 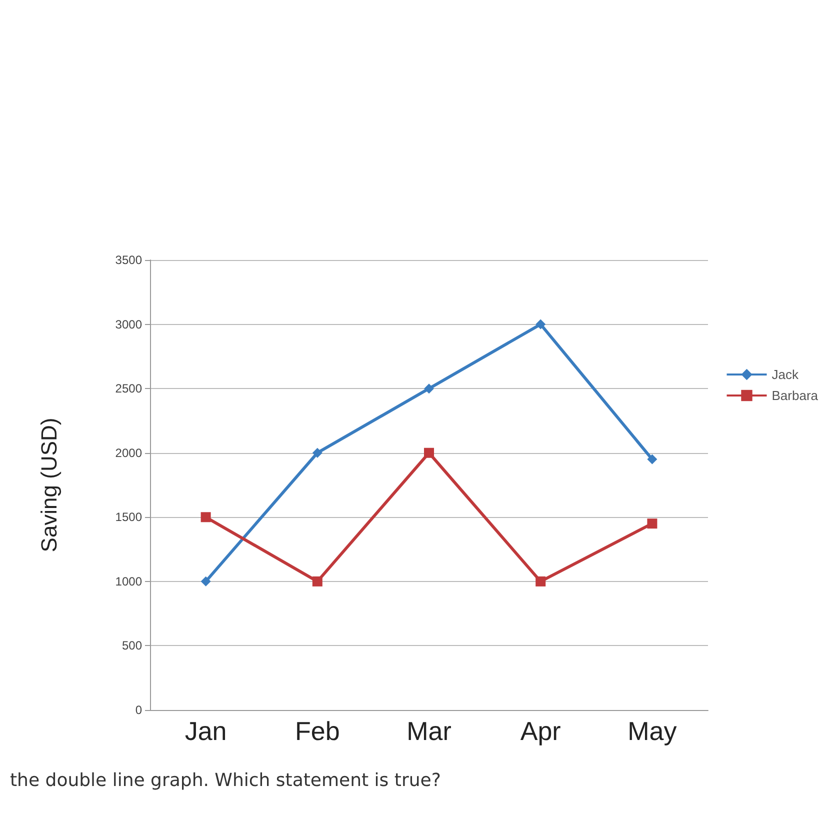 What do you see at coordinates (795, 395) in the screenshot?
I see `legend-label: Barbara` at bounding box center [795, 395].